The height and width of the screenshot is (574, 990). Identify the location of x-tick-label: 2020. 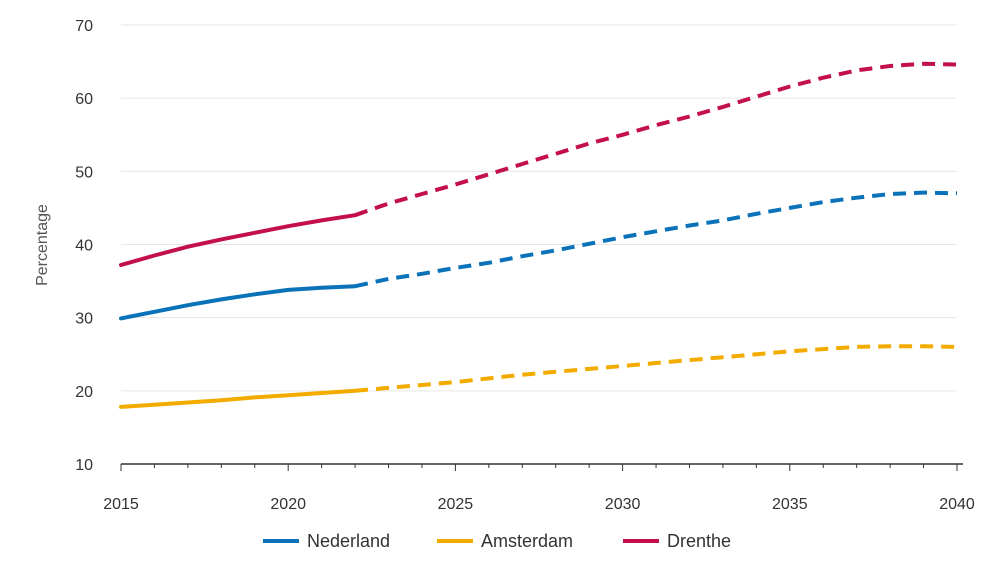
(288, 504).